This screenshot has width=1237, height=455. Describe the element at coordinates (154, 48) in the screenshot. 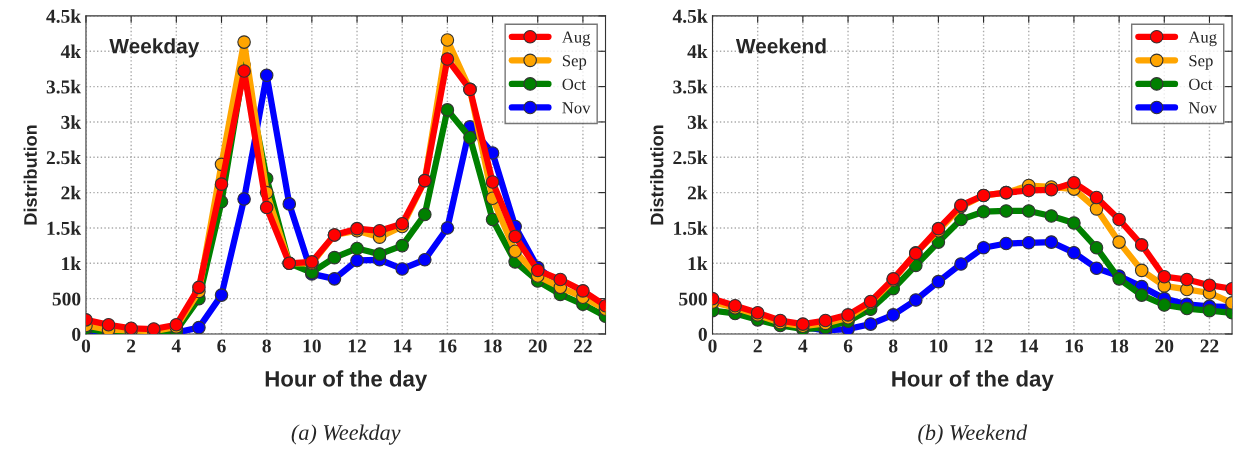

I see `text: Weekday` at that location.